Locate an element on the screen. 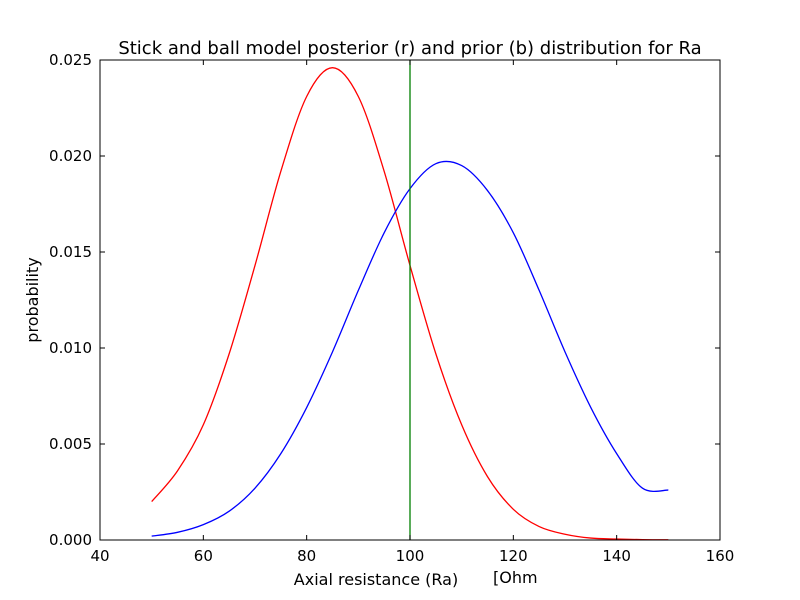 The image size is (800, 600). x-tick-label: 120 is located at coordinates (513, 556).